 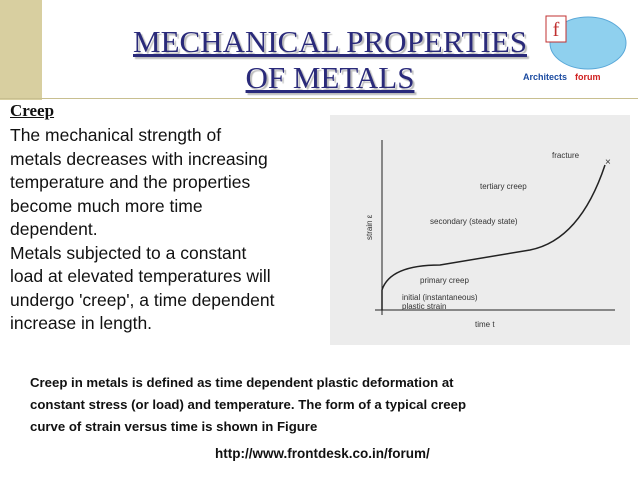 What do you see at coordinates (440, 297) in the screenshot?
I see `label: initial (instantaneous)` at bounding box center [440, 297].